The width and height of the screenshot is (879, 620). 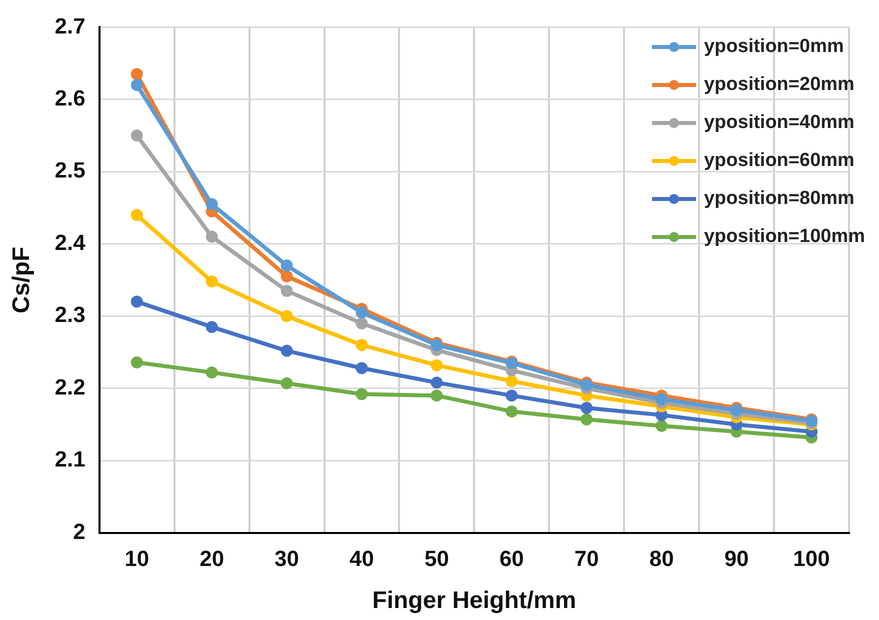 What do you see at coordinates (811, 559) in the screenshot?
I see `x-tick-label: 100` at bounding box center [811, 559].